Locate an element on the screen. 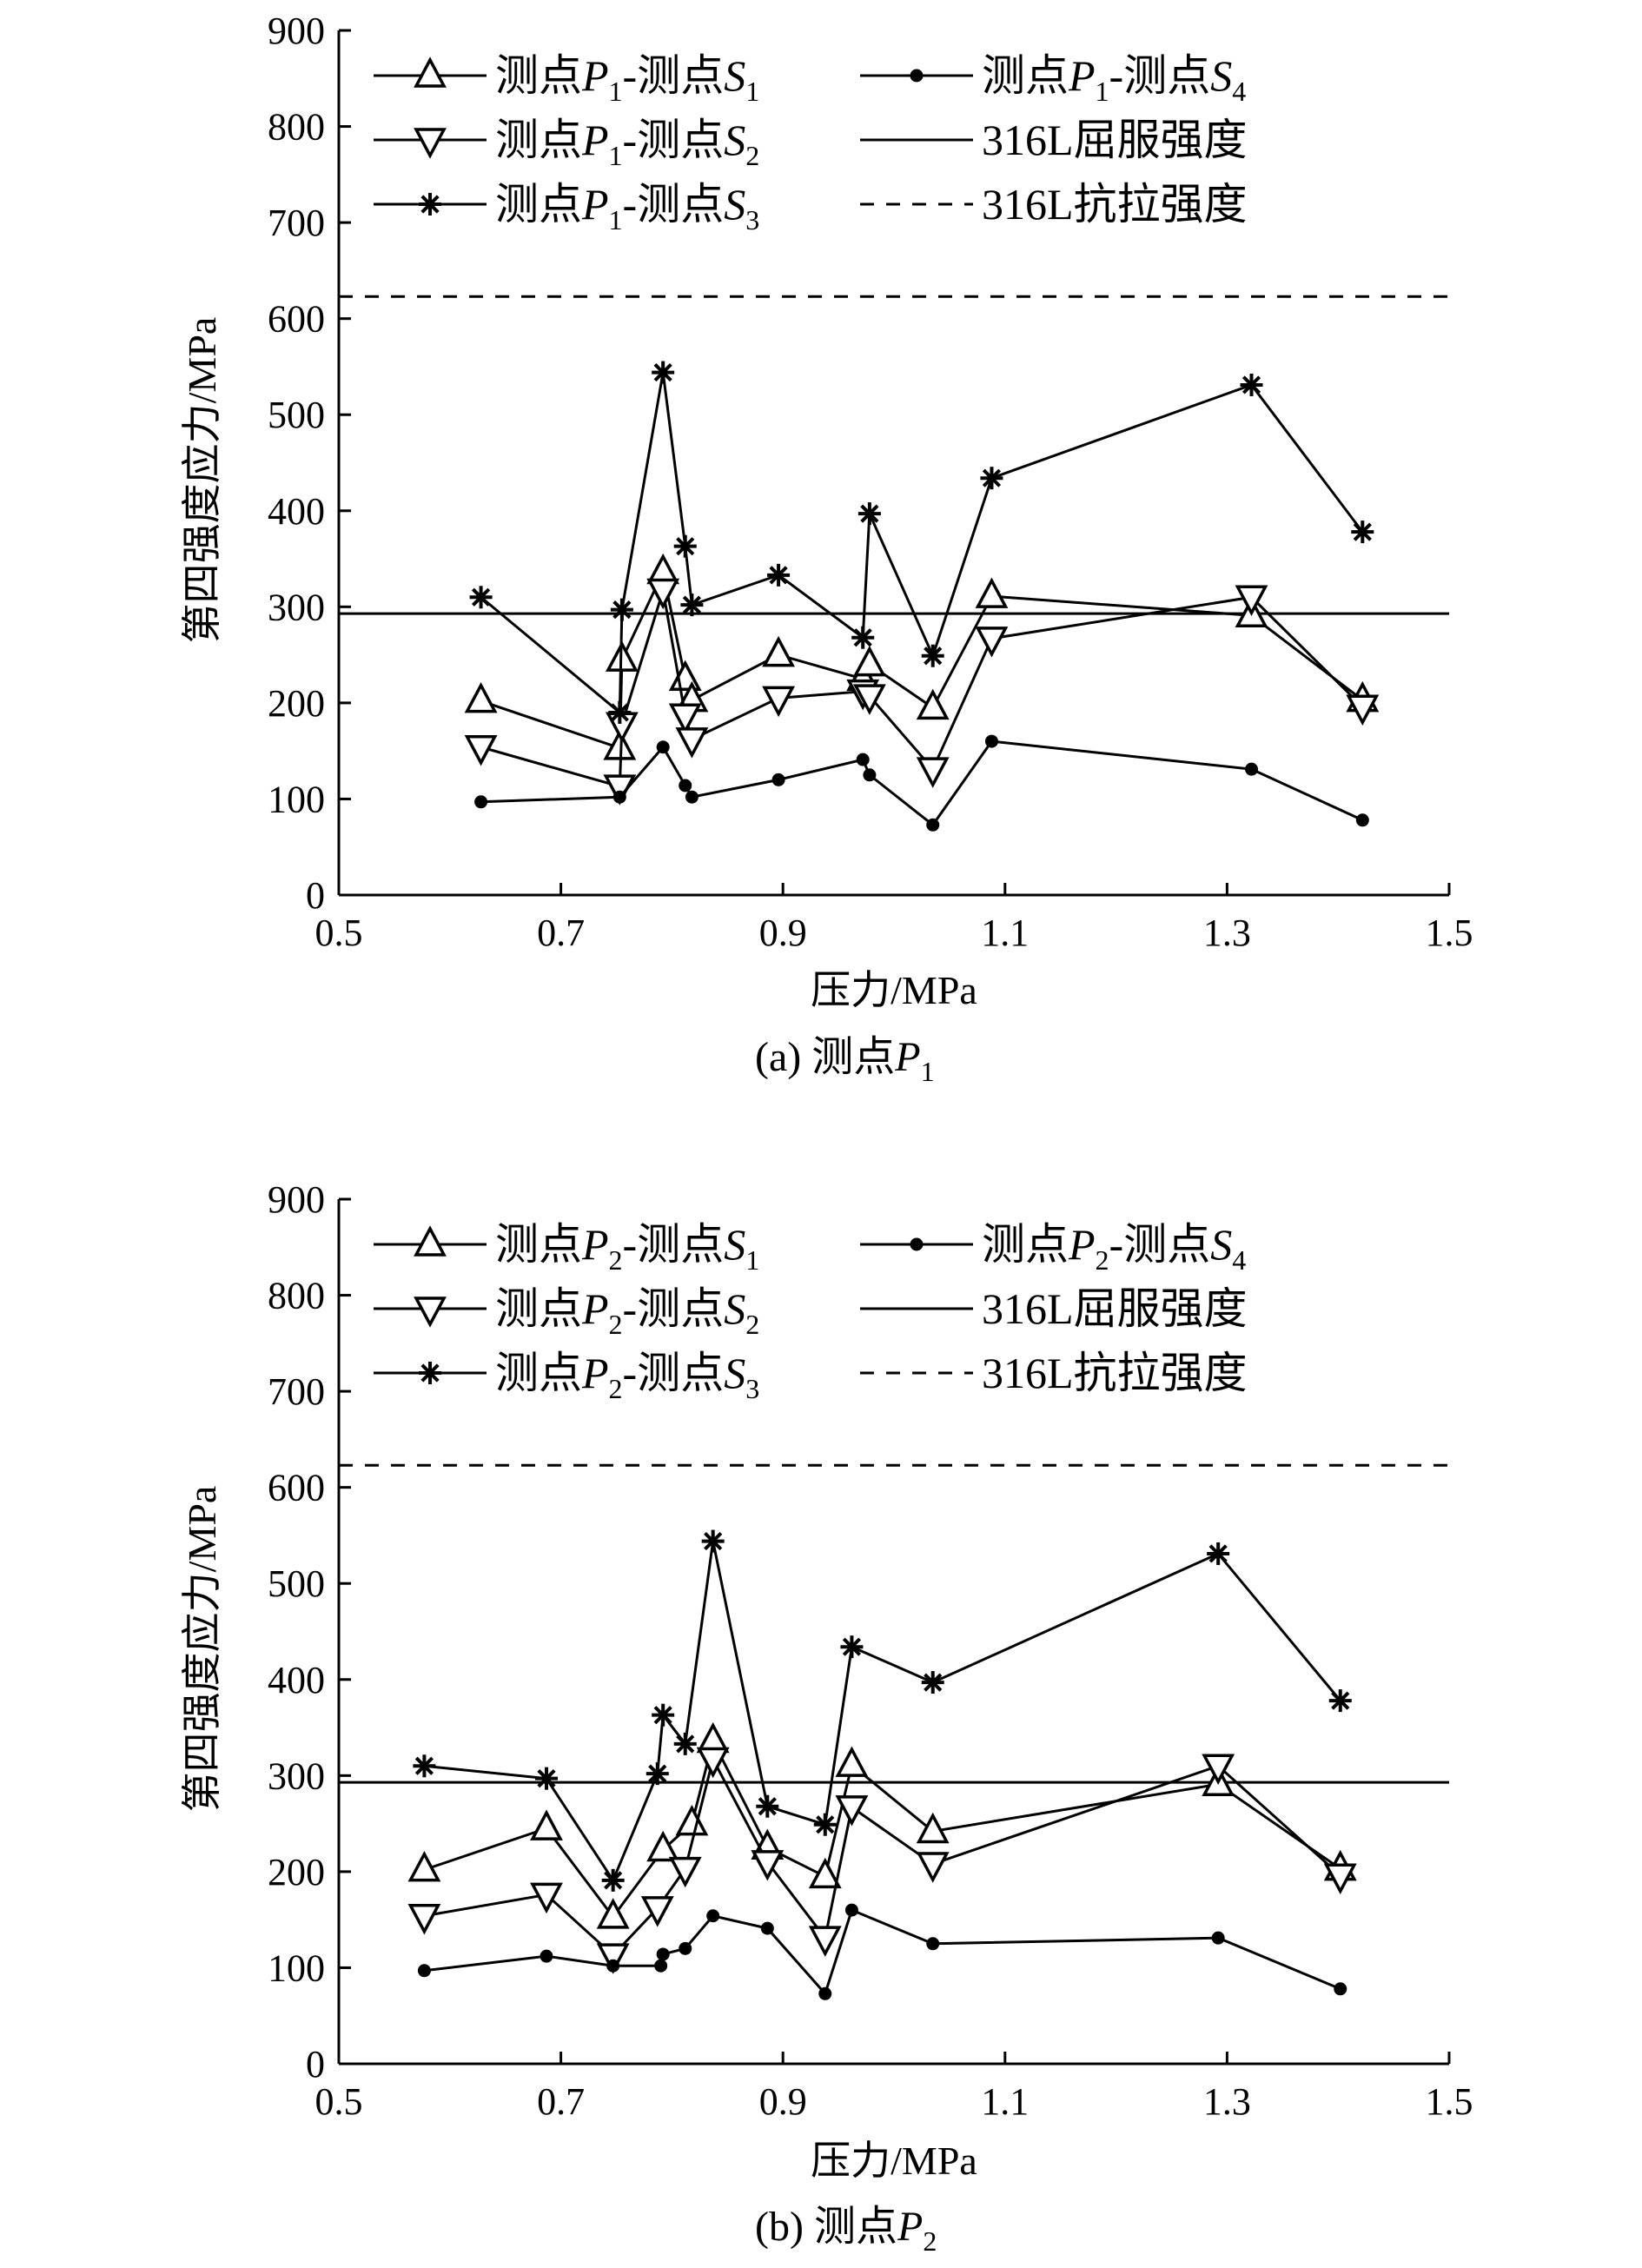 Image resolution: width=1642 pixels, height=2268 pixels. legend-item: 测点P1​-测点S4​ is located at coordinates (1053, 79).